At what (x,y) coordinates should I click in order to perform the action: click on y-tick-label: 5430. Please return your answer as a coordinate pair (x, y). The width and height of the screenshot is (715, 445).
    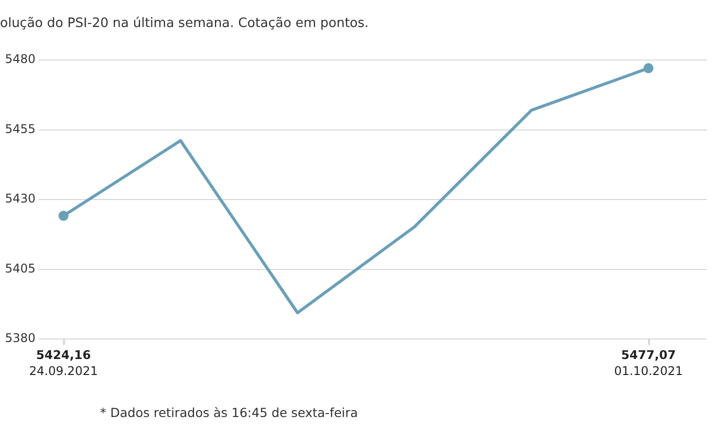
    Looking at the image, I should click on (20, 199).